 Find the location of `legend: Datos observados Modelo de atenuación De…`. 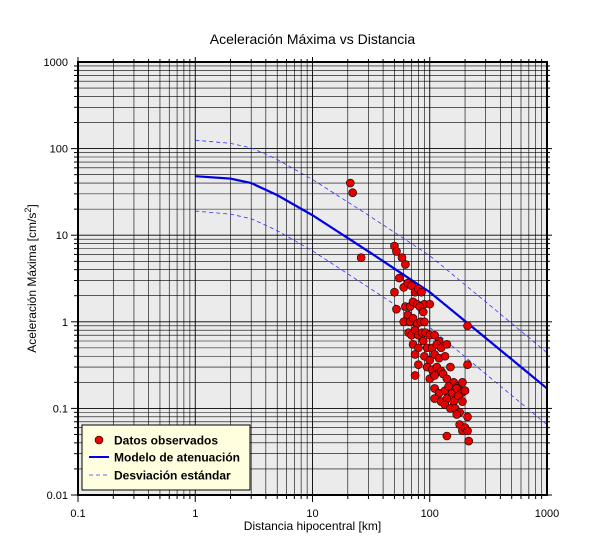

legend: Datos observados Modelo de atenuación De… is located at coordinates (166, 457).